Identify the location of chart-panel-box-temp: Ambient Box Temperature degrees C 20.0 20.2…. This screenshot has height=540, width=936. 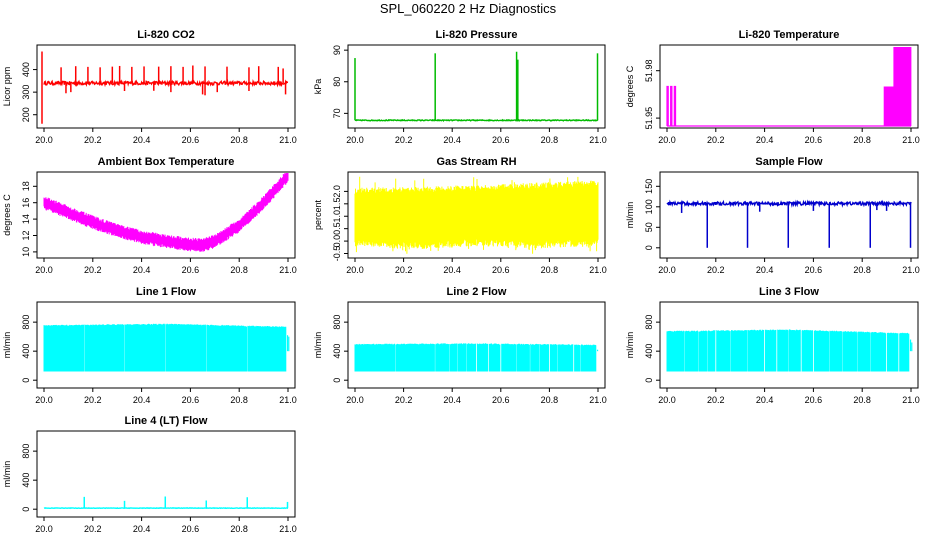
(149, 215).